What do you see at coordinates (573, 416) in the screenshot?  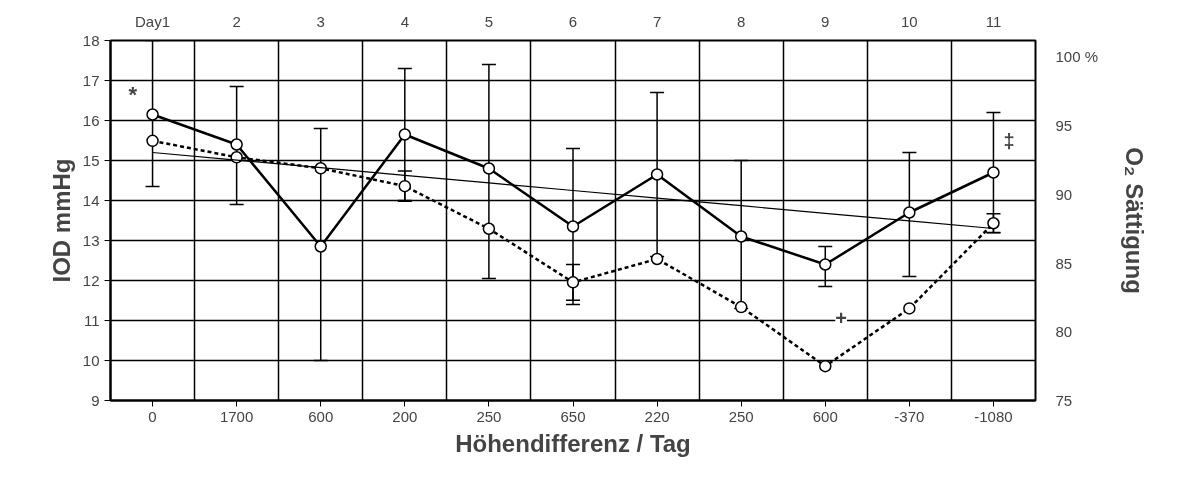 I see `x-tick-label: 650` at bounding box center [573, 416].